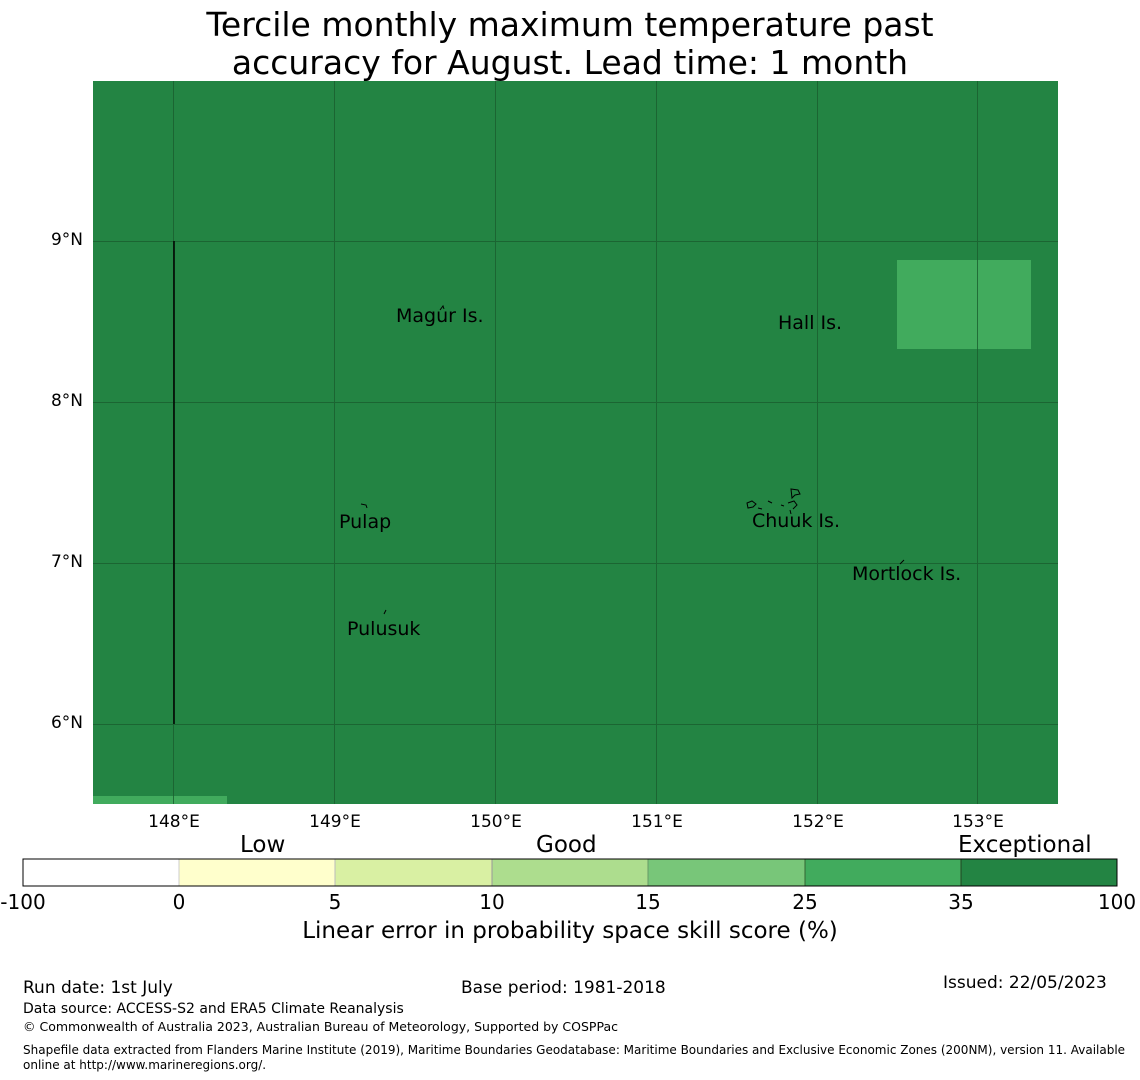  What do you see at coordinates (174, 822) in the screenshot?
I see `lon-tick-148: 148°E` at bounding box center [174, 822].